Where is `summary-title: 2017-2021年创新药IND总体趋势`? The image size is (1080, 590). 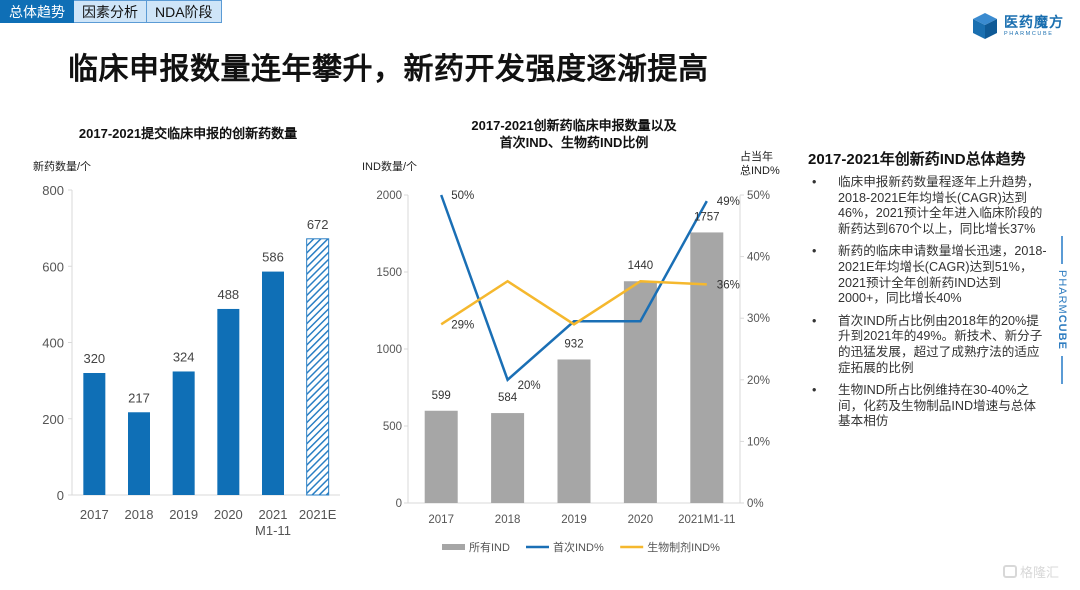 summary-title: 2017-2021年创新药IND总体趋势 is located at coordinates (917, 159).